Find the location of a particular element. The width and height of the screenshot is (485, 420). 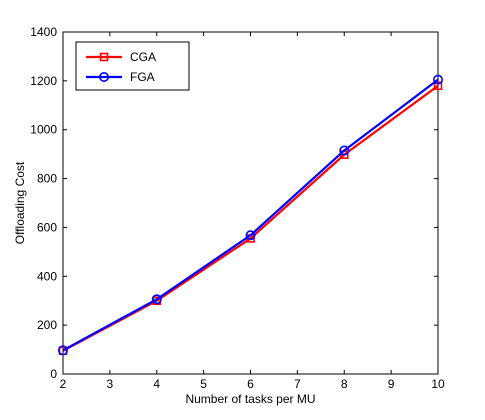

x-tick-label: 8 is located at coordinates (344, 384).